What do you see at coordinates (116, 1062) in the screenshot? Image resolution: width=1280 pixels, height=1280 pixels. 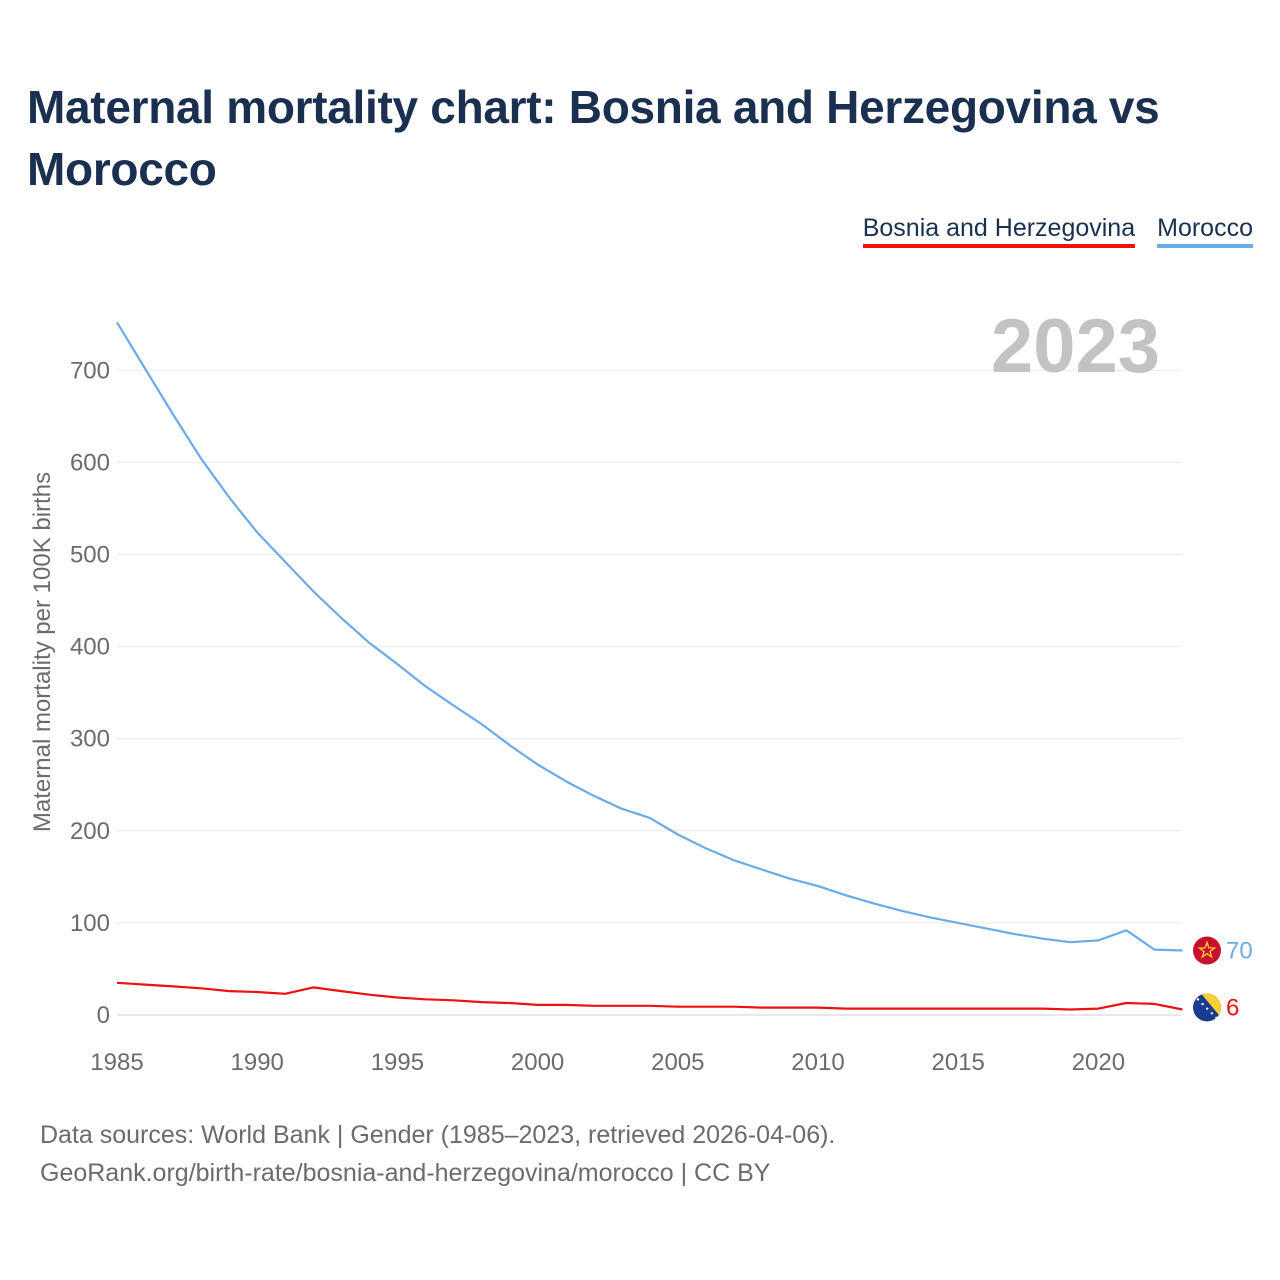 I see `x-tick-label-1985: 1985` at bounding box center [116, 1062].